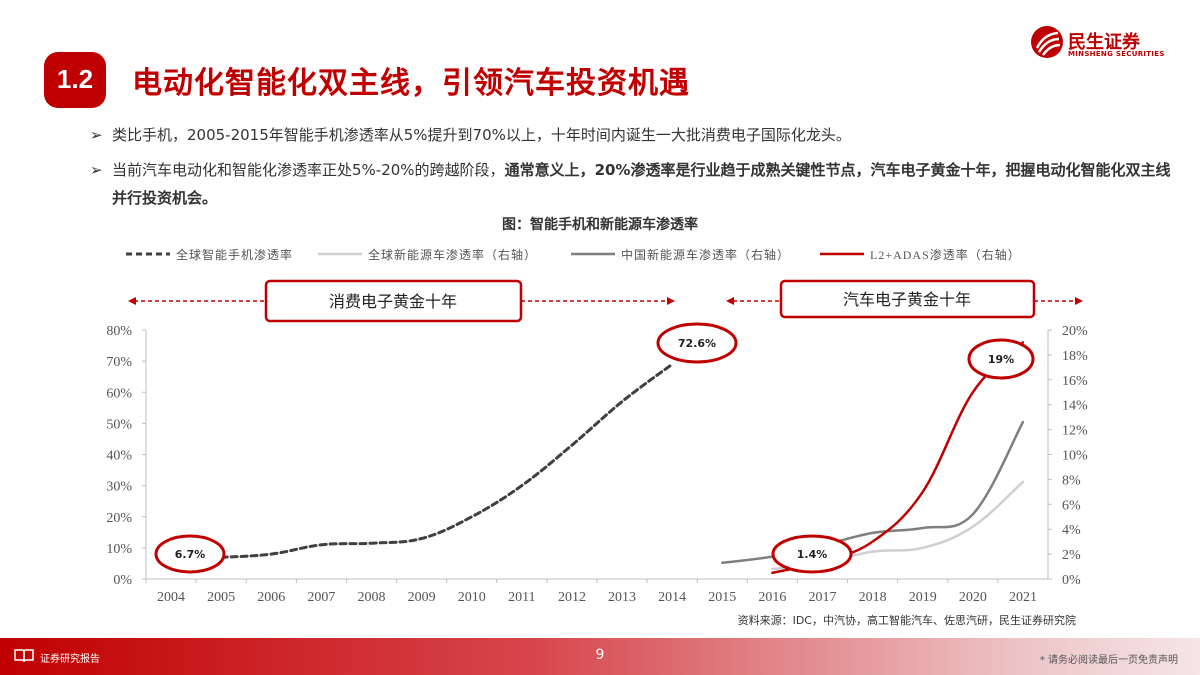 The image size is (1200, 675). Describe the element at coordinates (70, 659) in the screenshot. I see `footer-report-label: 证券研究报告` at that location.